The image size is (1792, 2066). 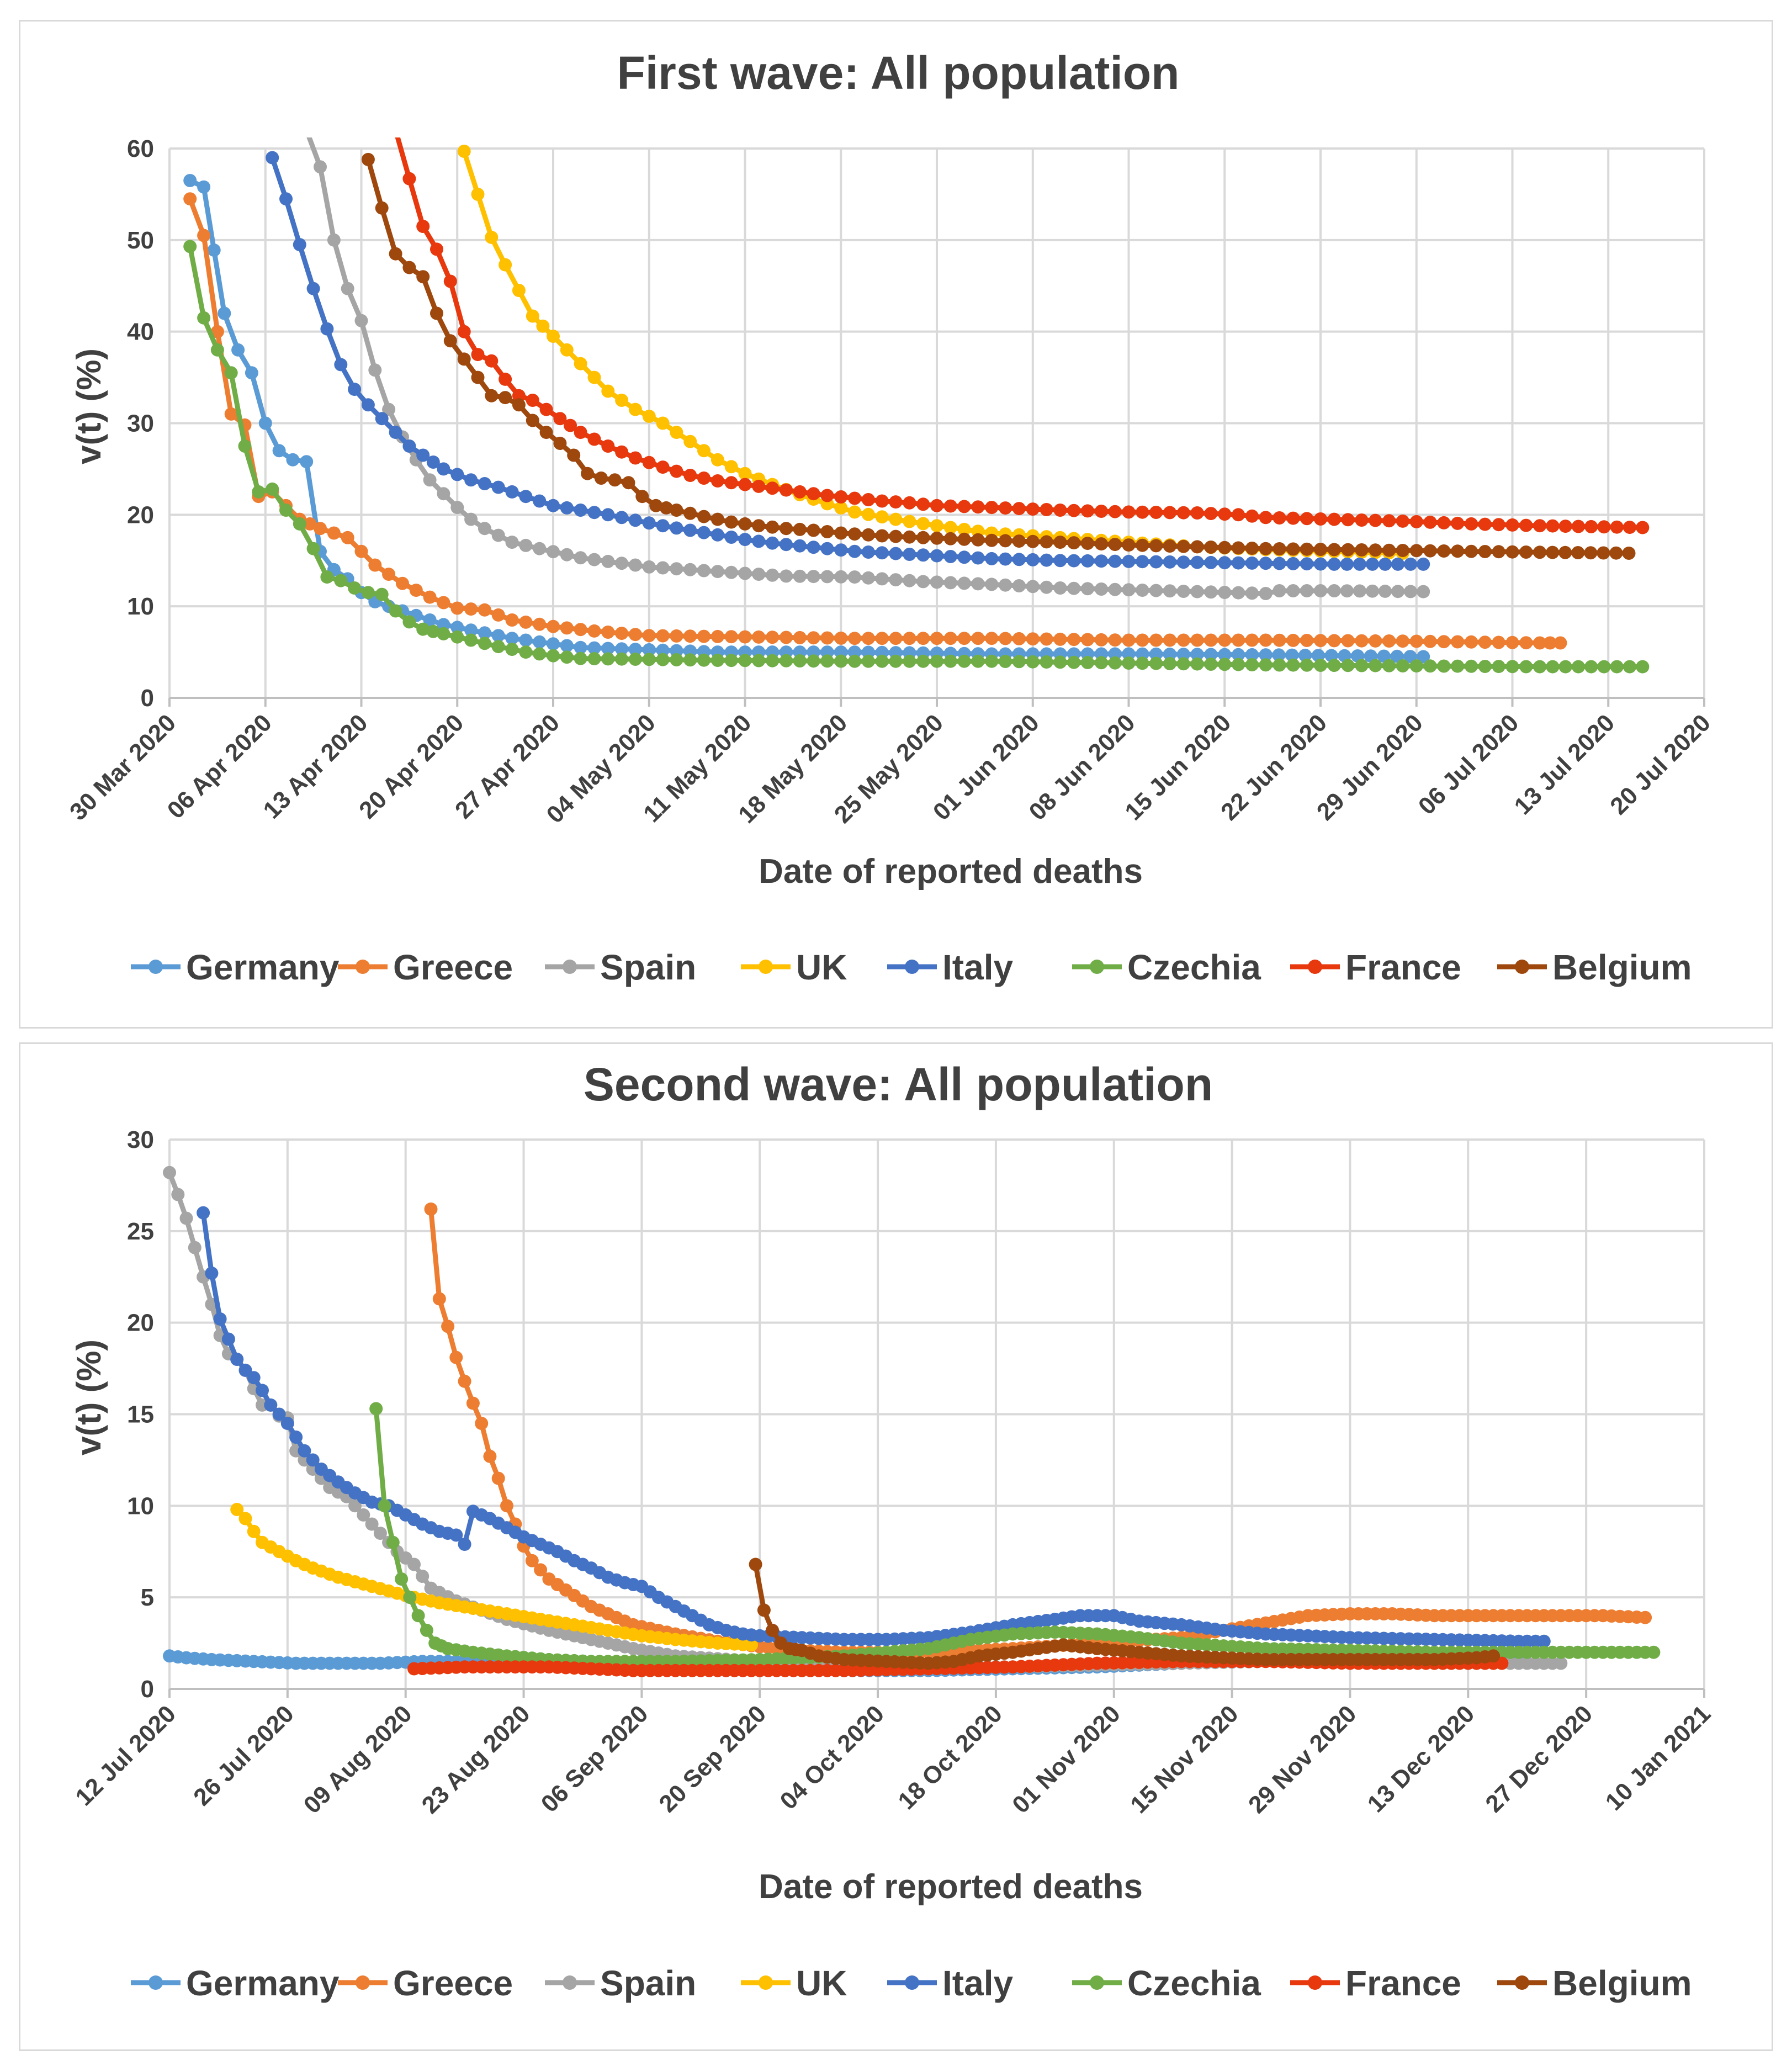 I want to click on legend-label: Belgium, so click(x=1622, y=967).